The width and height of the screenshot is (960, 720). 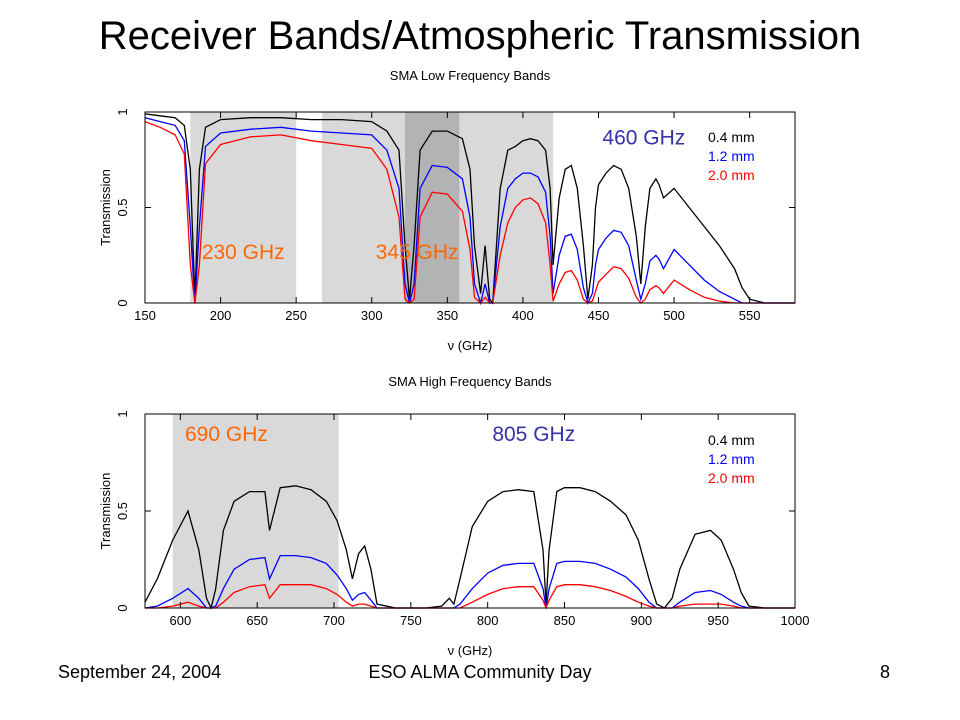 I want to click on chart1-band-label-0: 230 GHz, so click(x=243, y=252).